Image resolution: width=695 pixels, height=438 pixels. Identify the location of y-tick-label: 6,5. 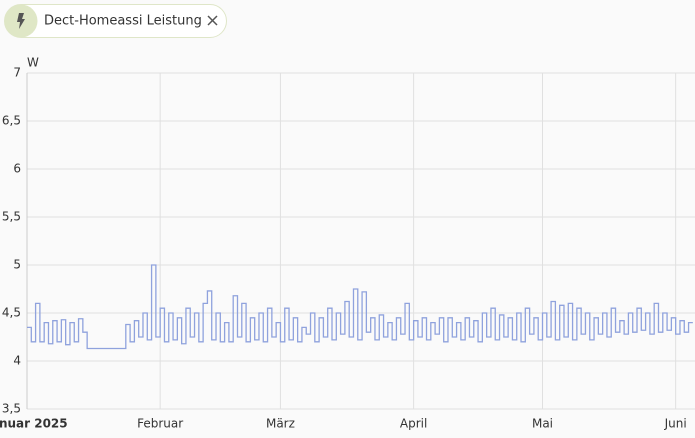
(11, 121).